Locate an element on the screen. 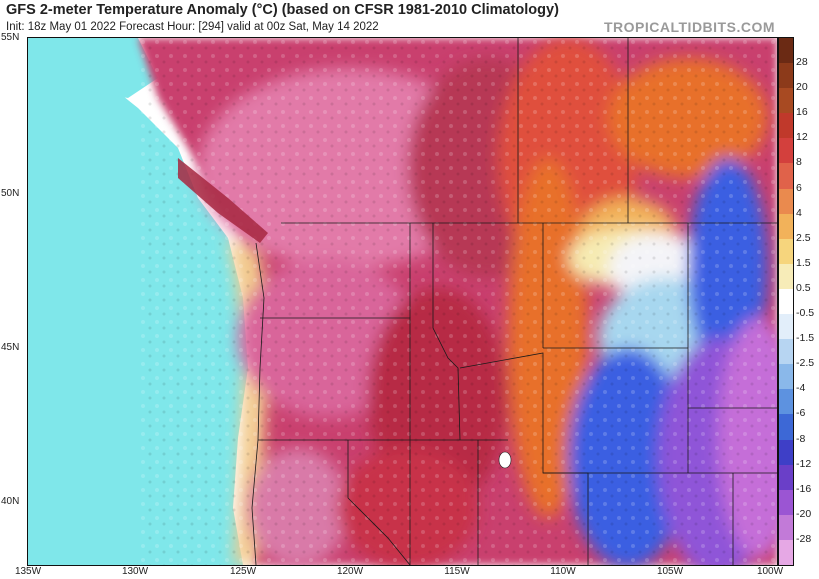  color-scale-label: -0.5 is located at coordinates (805, 313).